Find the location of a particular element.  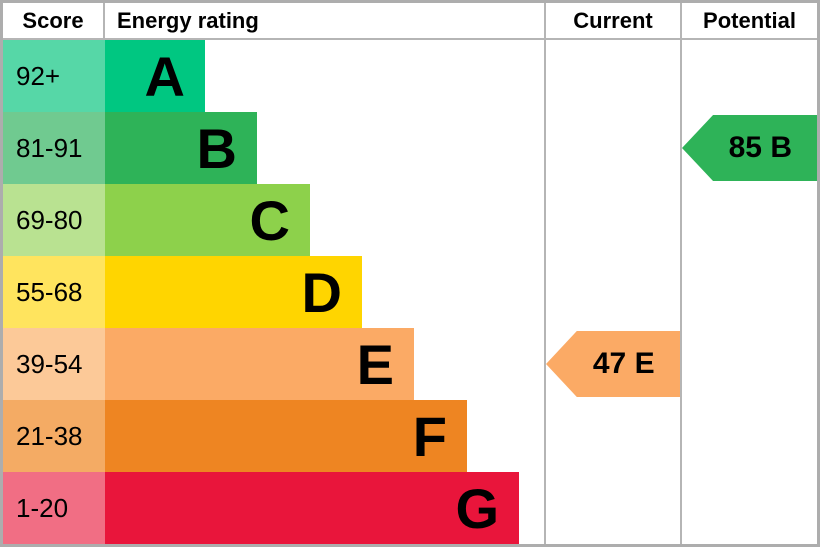

score-range-label: 39-54 is located at coordinates (54, 364).